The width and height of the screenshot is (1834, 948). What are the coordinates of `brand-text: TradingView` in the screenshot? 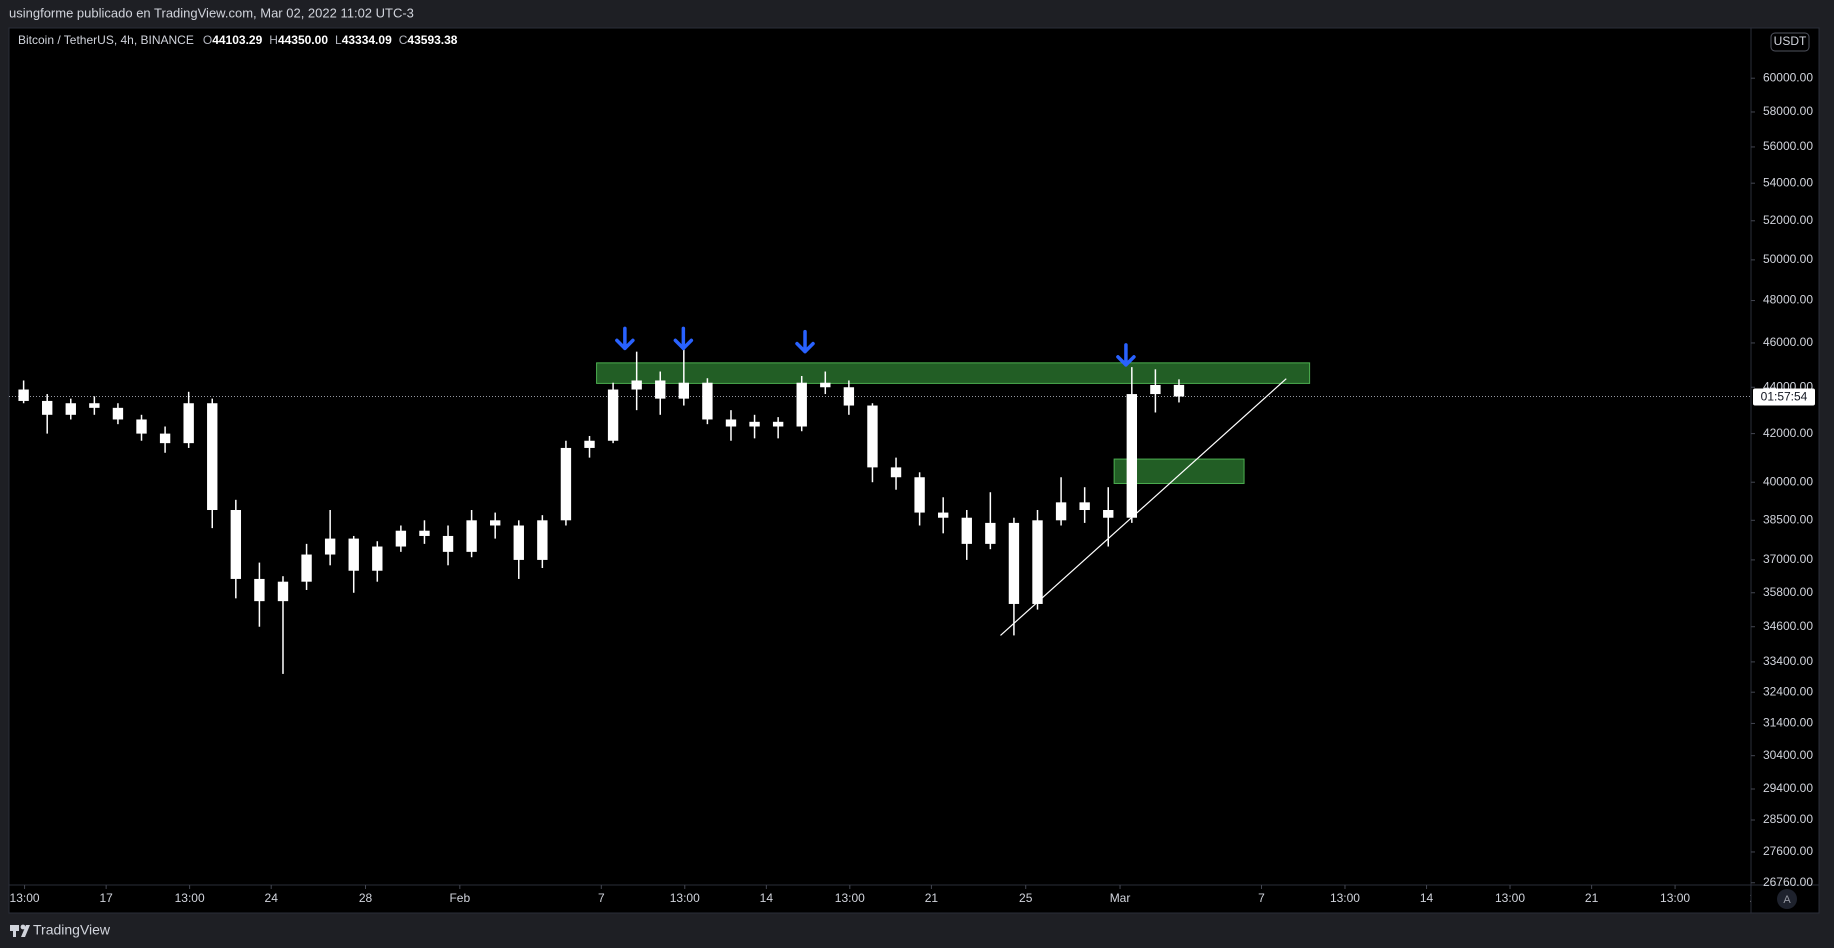 It's located at (72, 930).